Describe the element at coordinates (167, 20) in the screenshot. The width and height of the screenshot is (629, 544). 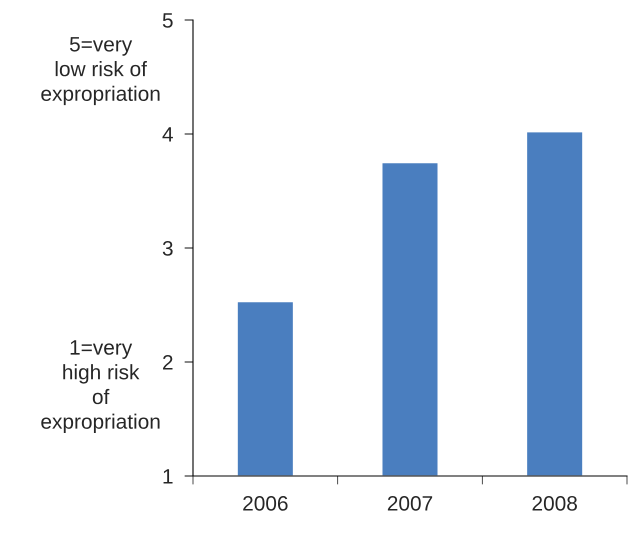
I see `y-tick-label: 5` at that location.